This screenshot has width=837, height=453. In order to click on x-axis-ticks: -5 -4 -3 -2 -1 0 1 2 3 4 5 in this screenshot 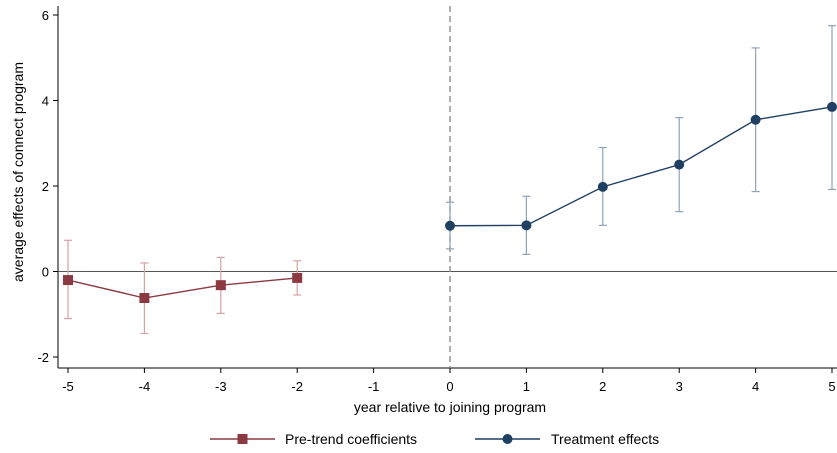, I will do `click(449, 381)`.